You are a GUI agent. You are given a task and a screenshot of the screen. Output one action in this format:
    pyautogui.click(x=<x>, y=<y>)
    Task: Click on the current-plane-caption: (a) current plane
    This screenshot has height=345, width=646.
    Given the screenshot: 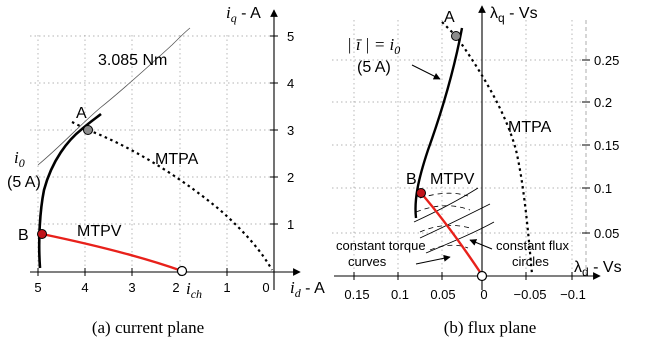 What is the action you would take?
    pyautogui.click(x=148, y=327)
    